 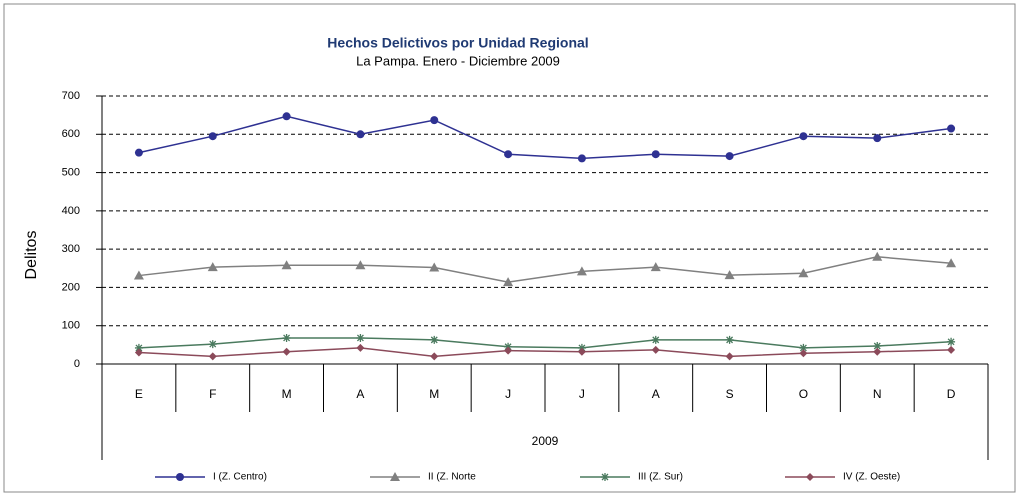 What do you see at coordinates (139, 394) in the screenshot?
I see `x-tick-label: E` at bounding box center [139, 394].